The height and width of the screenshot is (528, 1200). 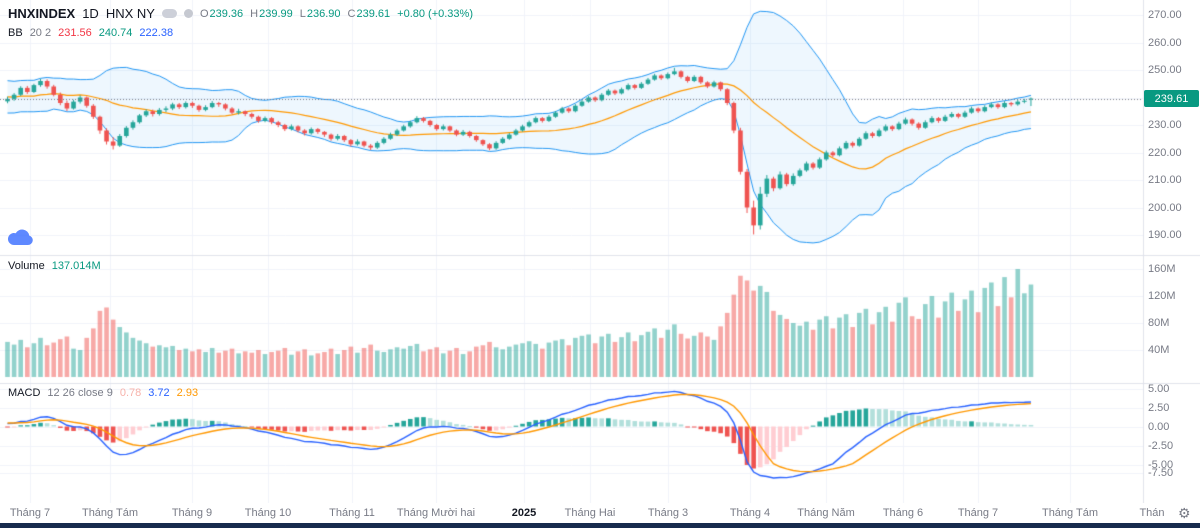 What do you see at coordinates (130, 13) in the screenshot?
I see `exchange-name: HNX NY` at bounding box center [130, 13].